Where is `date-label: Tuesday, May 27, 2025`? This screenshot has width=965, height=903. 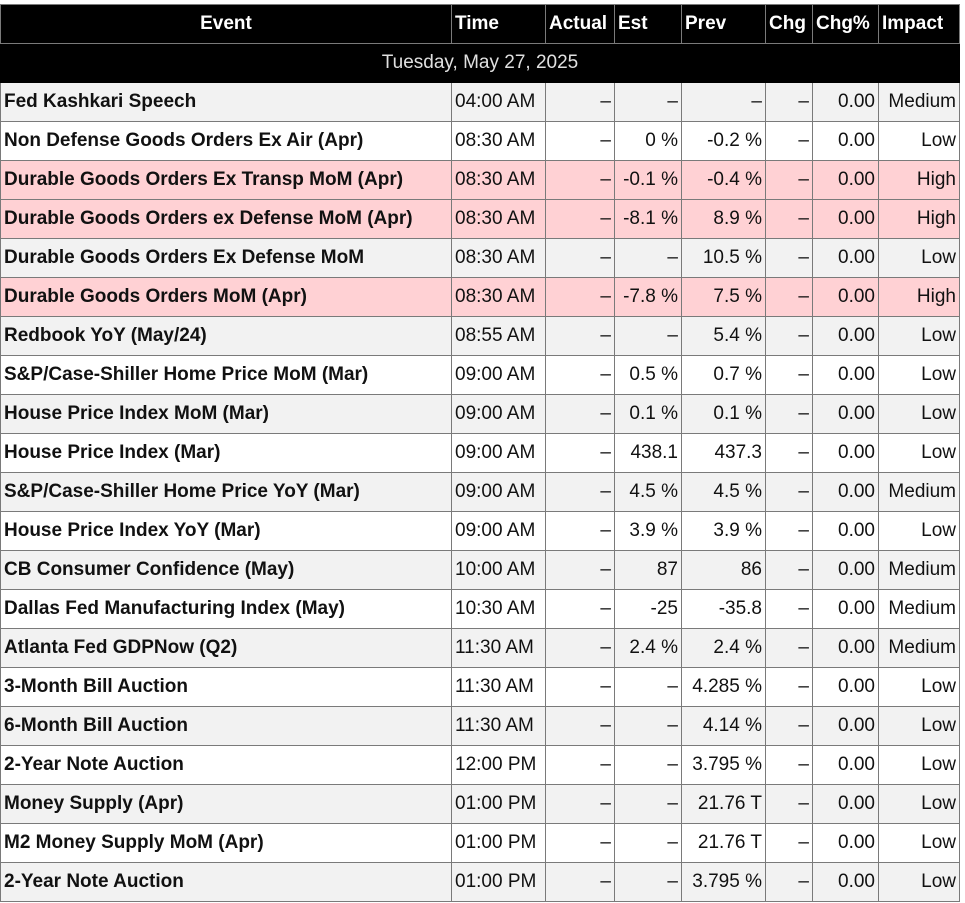
date-label: Tuesday, May 27, 2025 is located at coordinates (480, 63).